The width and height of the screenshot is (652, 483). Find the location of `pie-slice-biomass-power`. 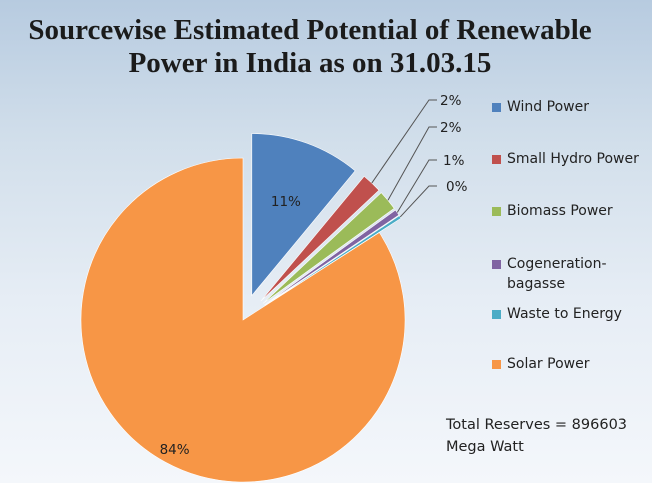

pie-slice-biomass-power is located at coordinates (328, 248).